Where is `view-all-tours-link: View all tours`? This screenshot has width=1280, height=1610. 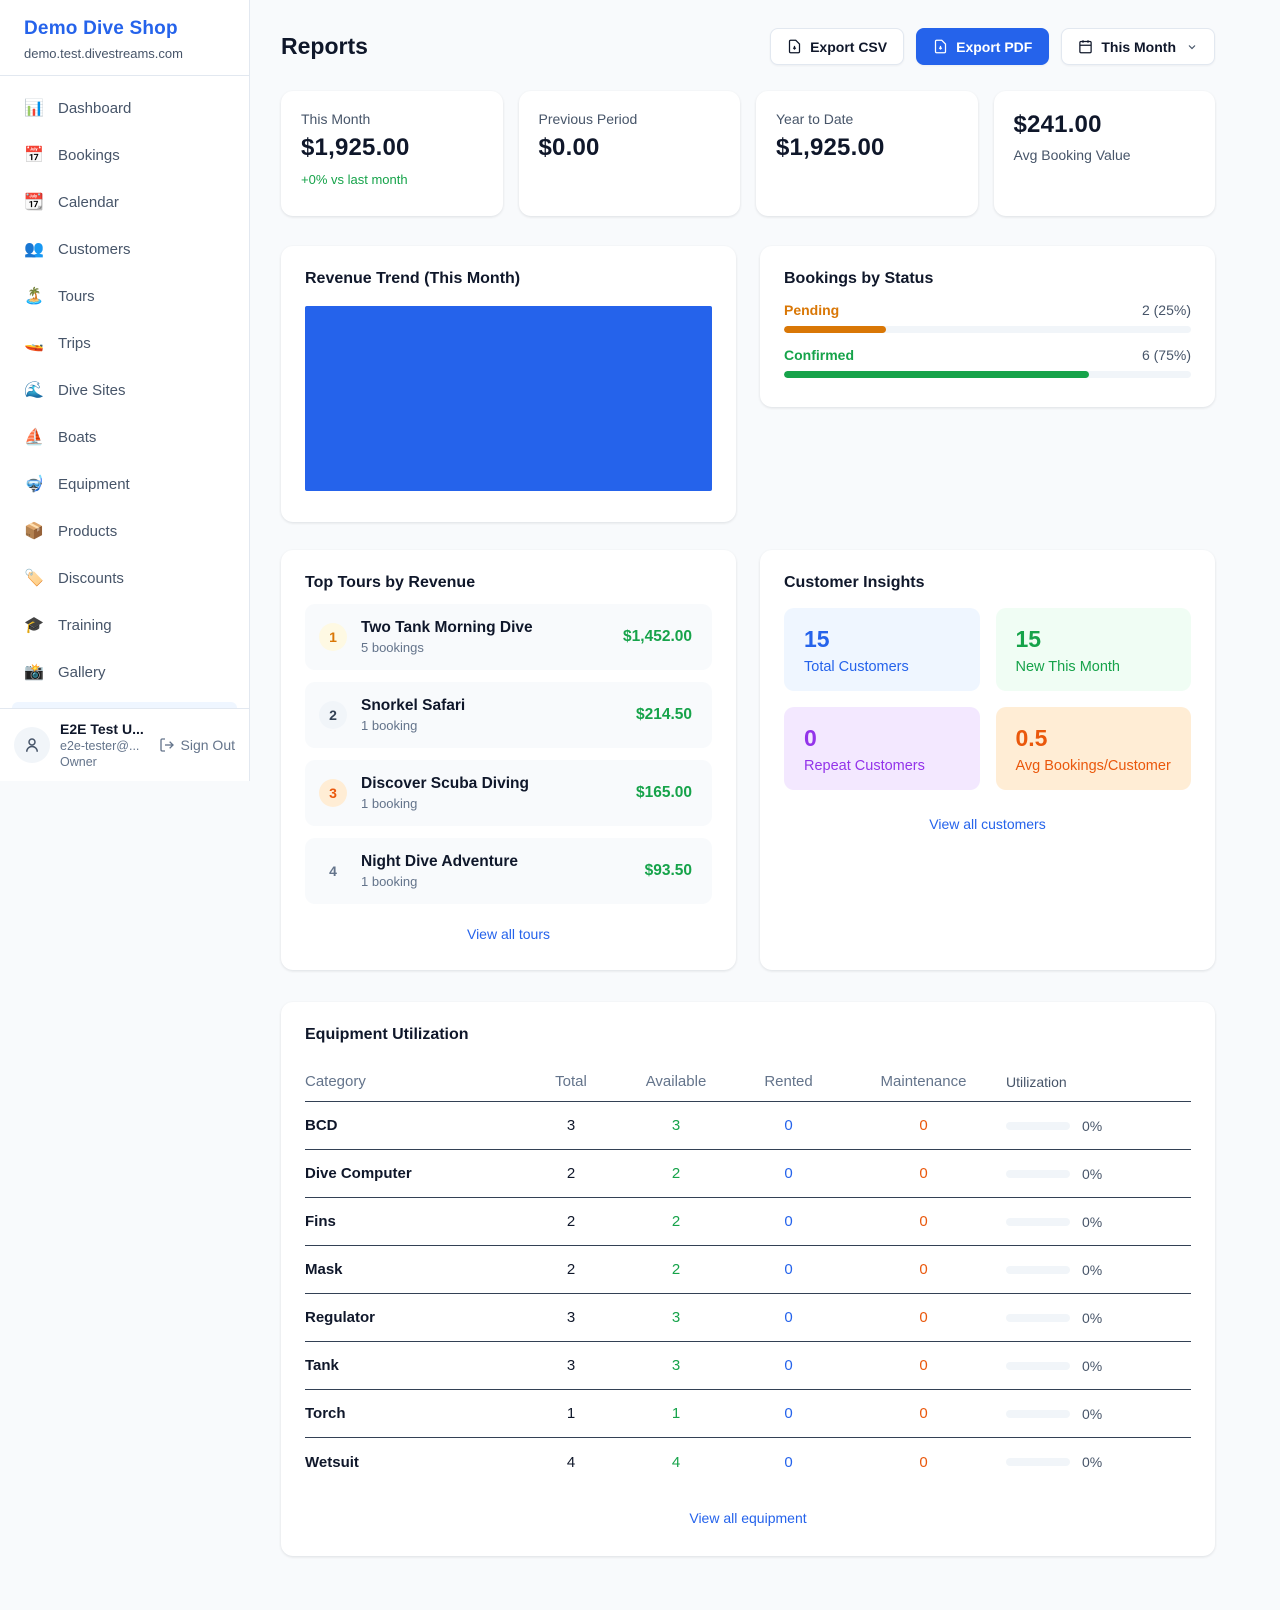 view-all-tours-link: View all tours is located at coordinates (508, 934).